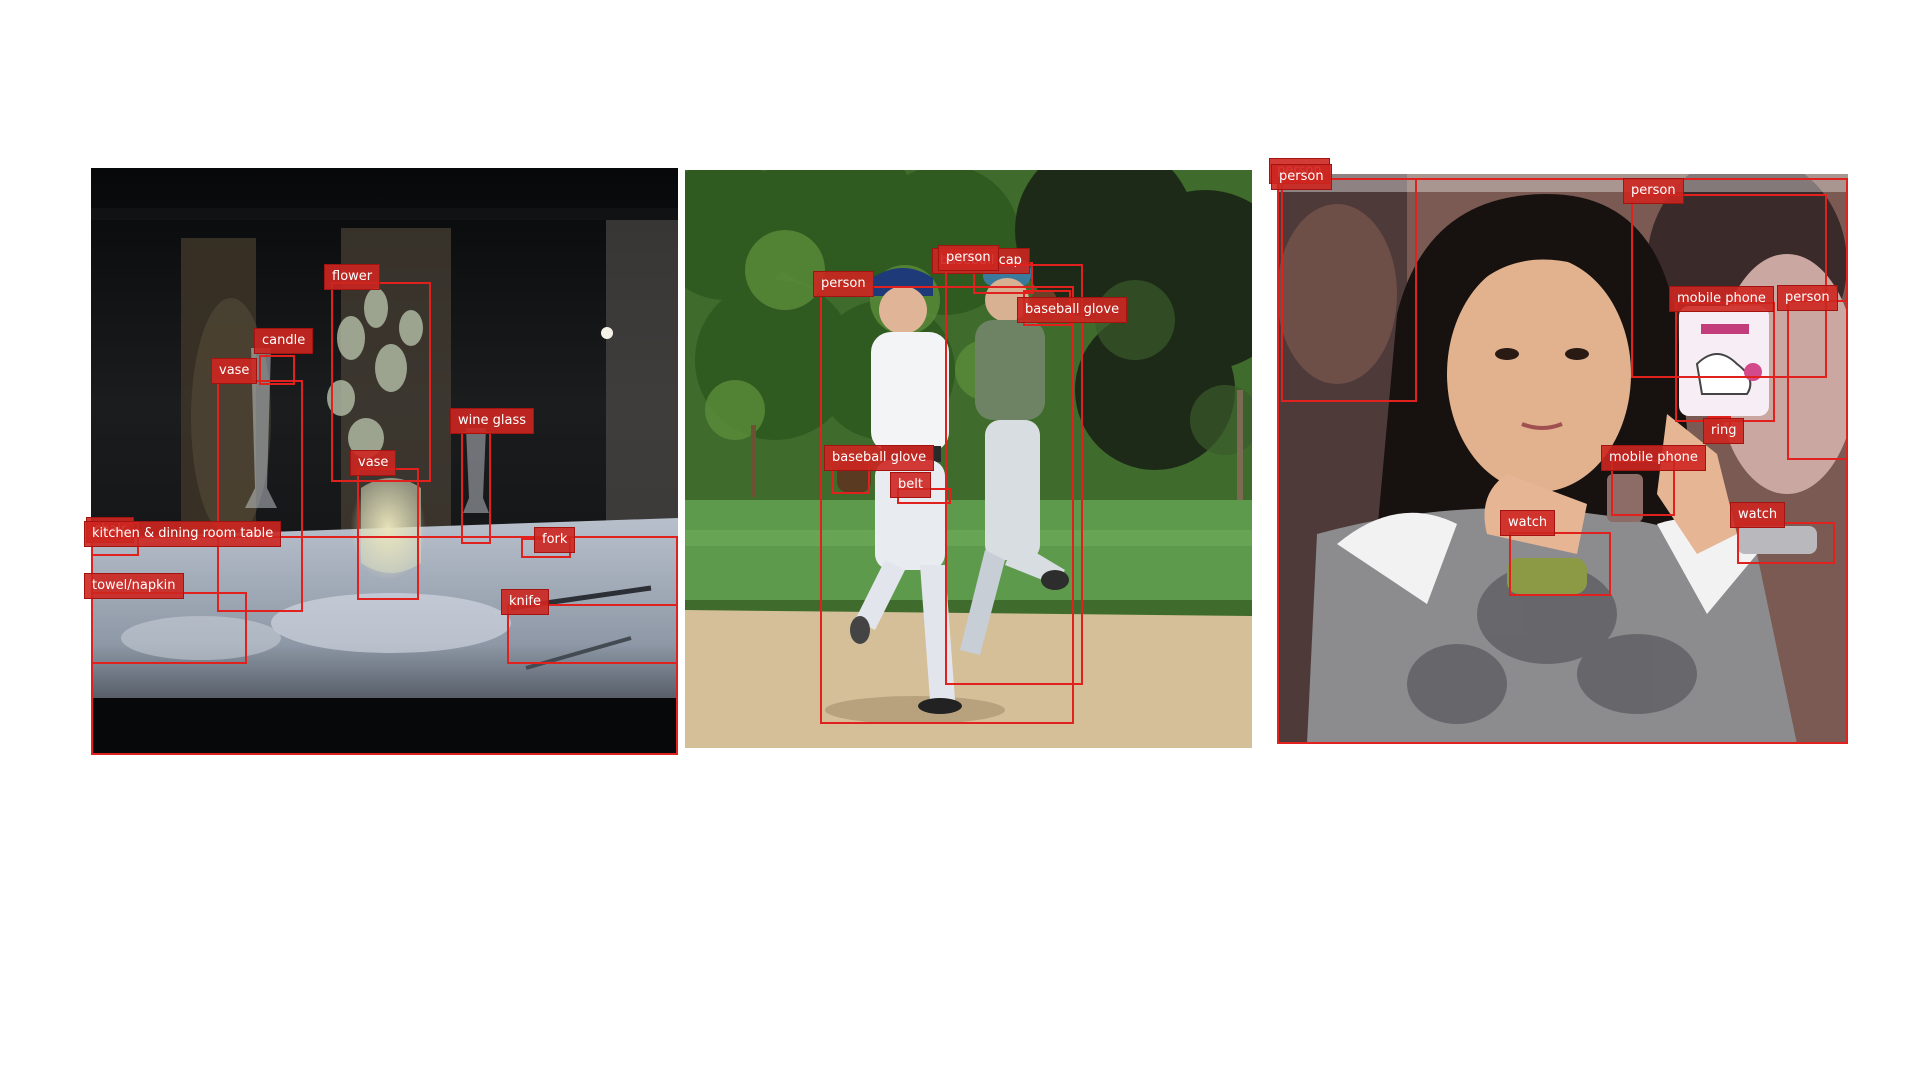  What do you see at coordinates (1528, 523) in the screenshot?
I see `label-watch: watch` at bounding box center [1528, 523].